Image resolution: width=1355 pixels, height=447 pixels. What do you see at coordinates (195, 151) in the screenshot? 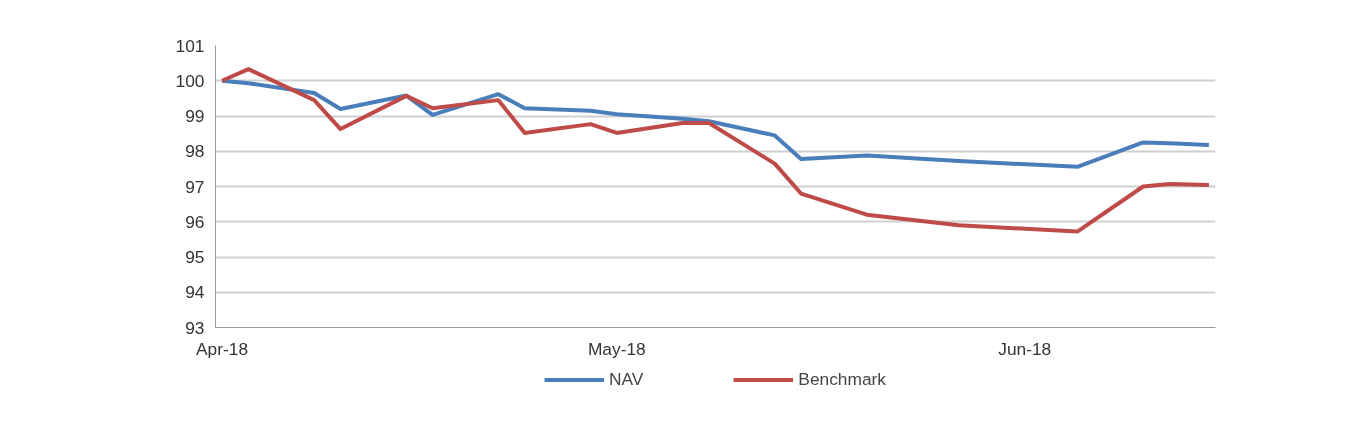
I see `y-tick-label: 98` at bounding box center [195, 151].